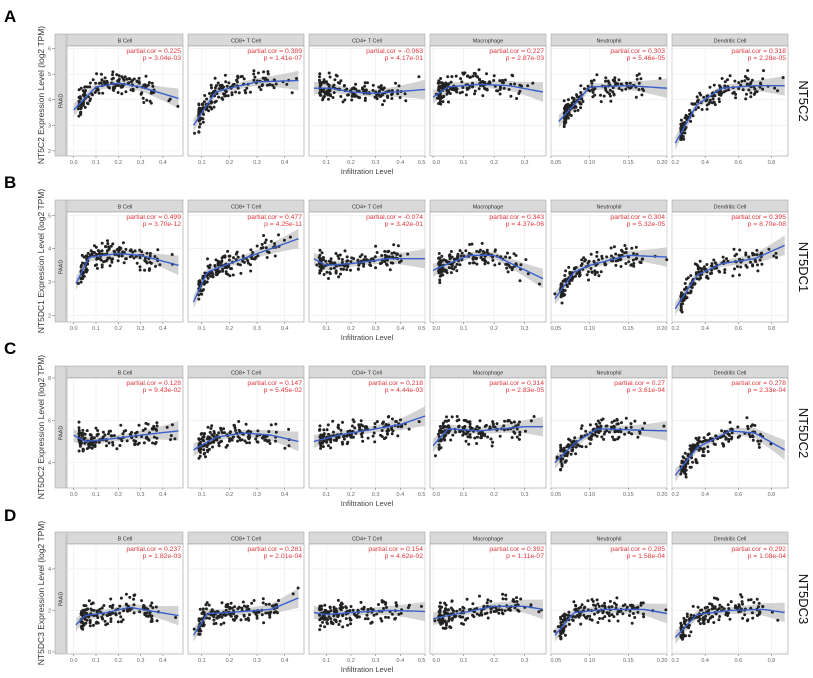  Describe the element at coordinates (772, 329) in the screenshot. I see `x-tick-label: 0.8` at that location.